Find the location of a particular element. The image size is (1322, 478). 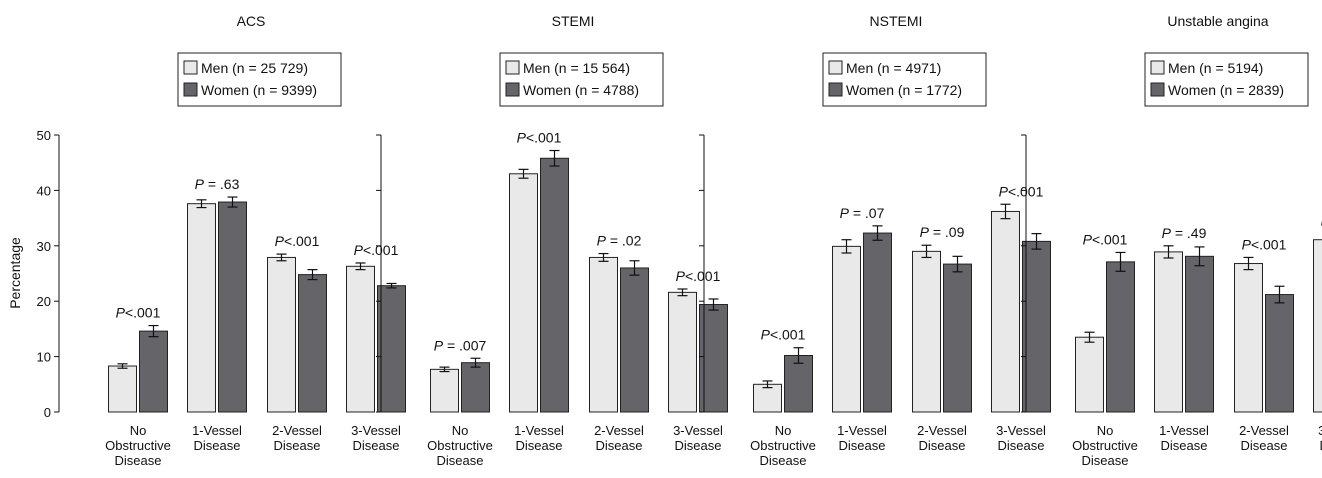

legend-label: Men (n = 15 564) is located at coordinates (576, 68).